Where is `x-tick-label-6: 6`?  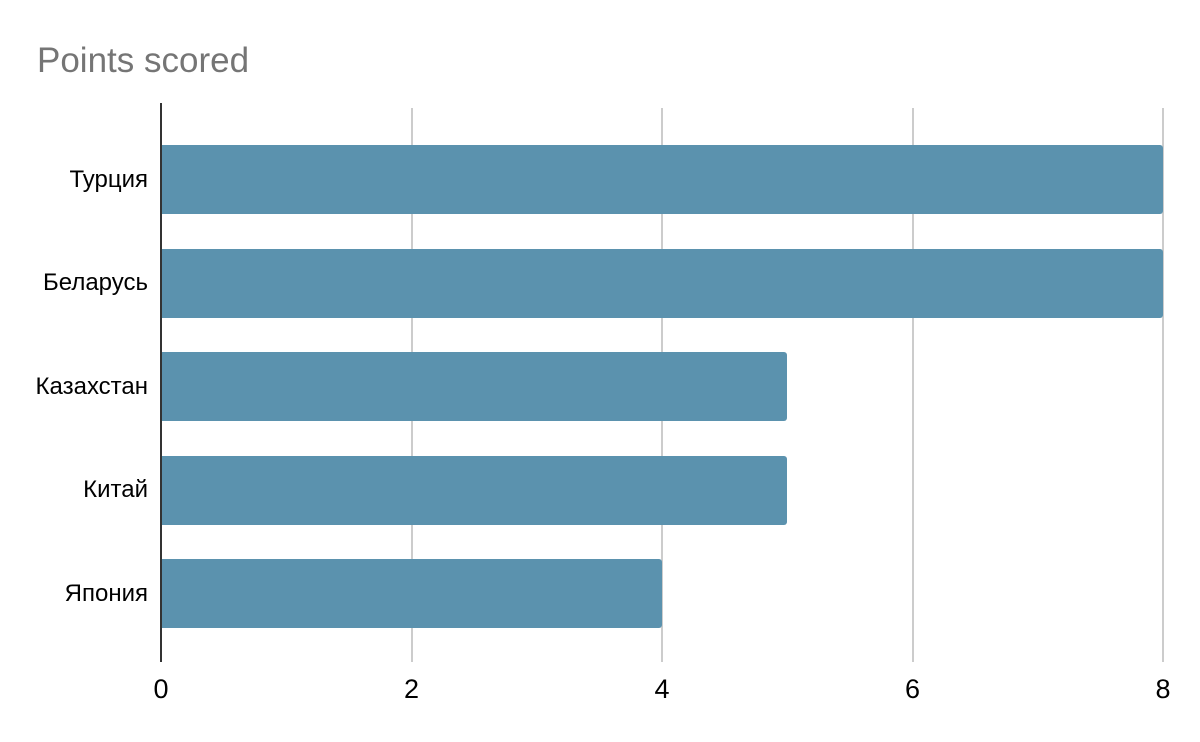 x-tick-label-6: 6 is located at coordinates (912, 689).